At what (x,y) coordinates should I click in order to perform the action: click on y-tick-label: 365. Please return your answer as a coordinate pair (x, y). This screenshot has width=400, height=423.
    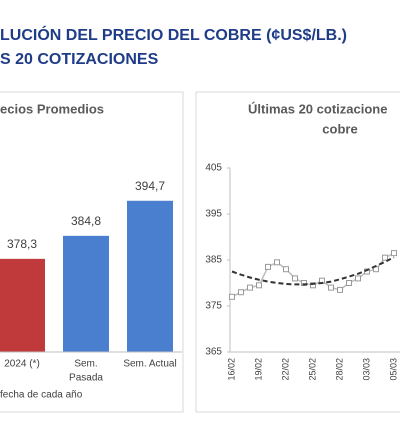
    Looking at the image, I should click on (213, 352).